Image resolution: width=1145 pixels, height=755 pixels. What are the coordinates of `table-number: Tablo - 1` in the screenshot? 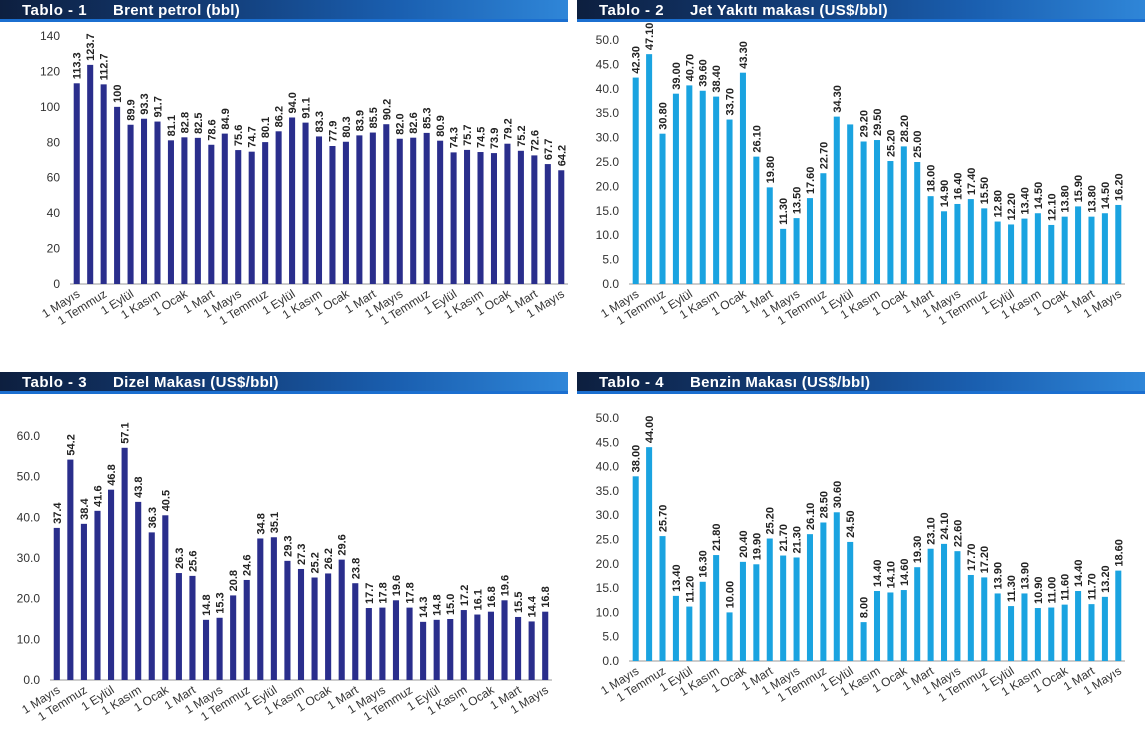 It's located at (55, 10).